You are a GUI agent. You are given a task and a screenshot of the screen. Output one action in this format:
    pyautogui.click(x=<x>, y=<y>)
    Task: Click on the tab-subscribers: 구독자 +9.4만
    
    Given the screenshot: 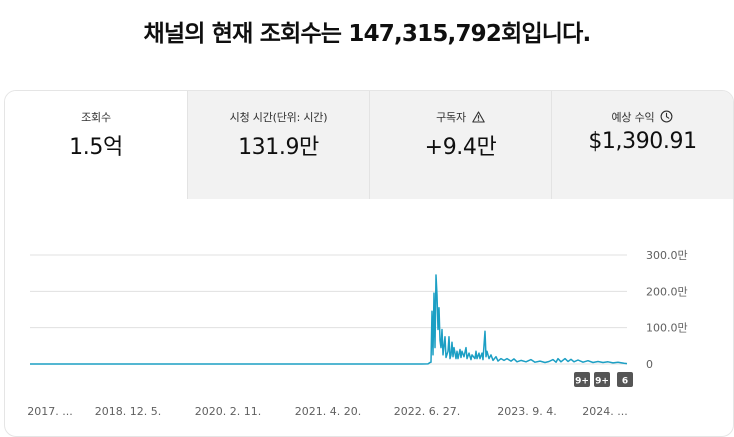 What is the action you would take?
    pyautogui.click(x=460, y=145)
    